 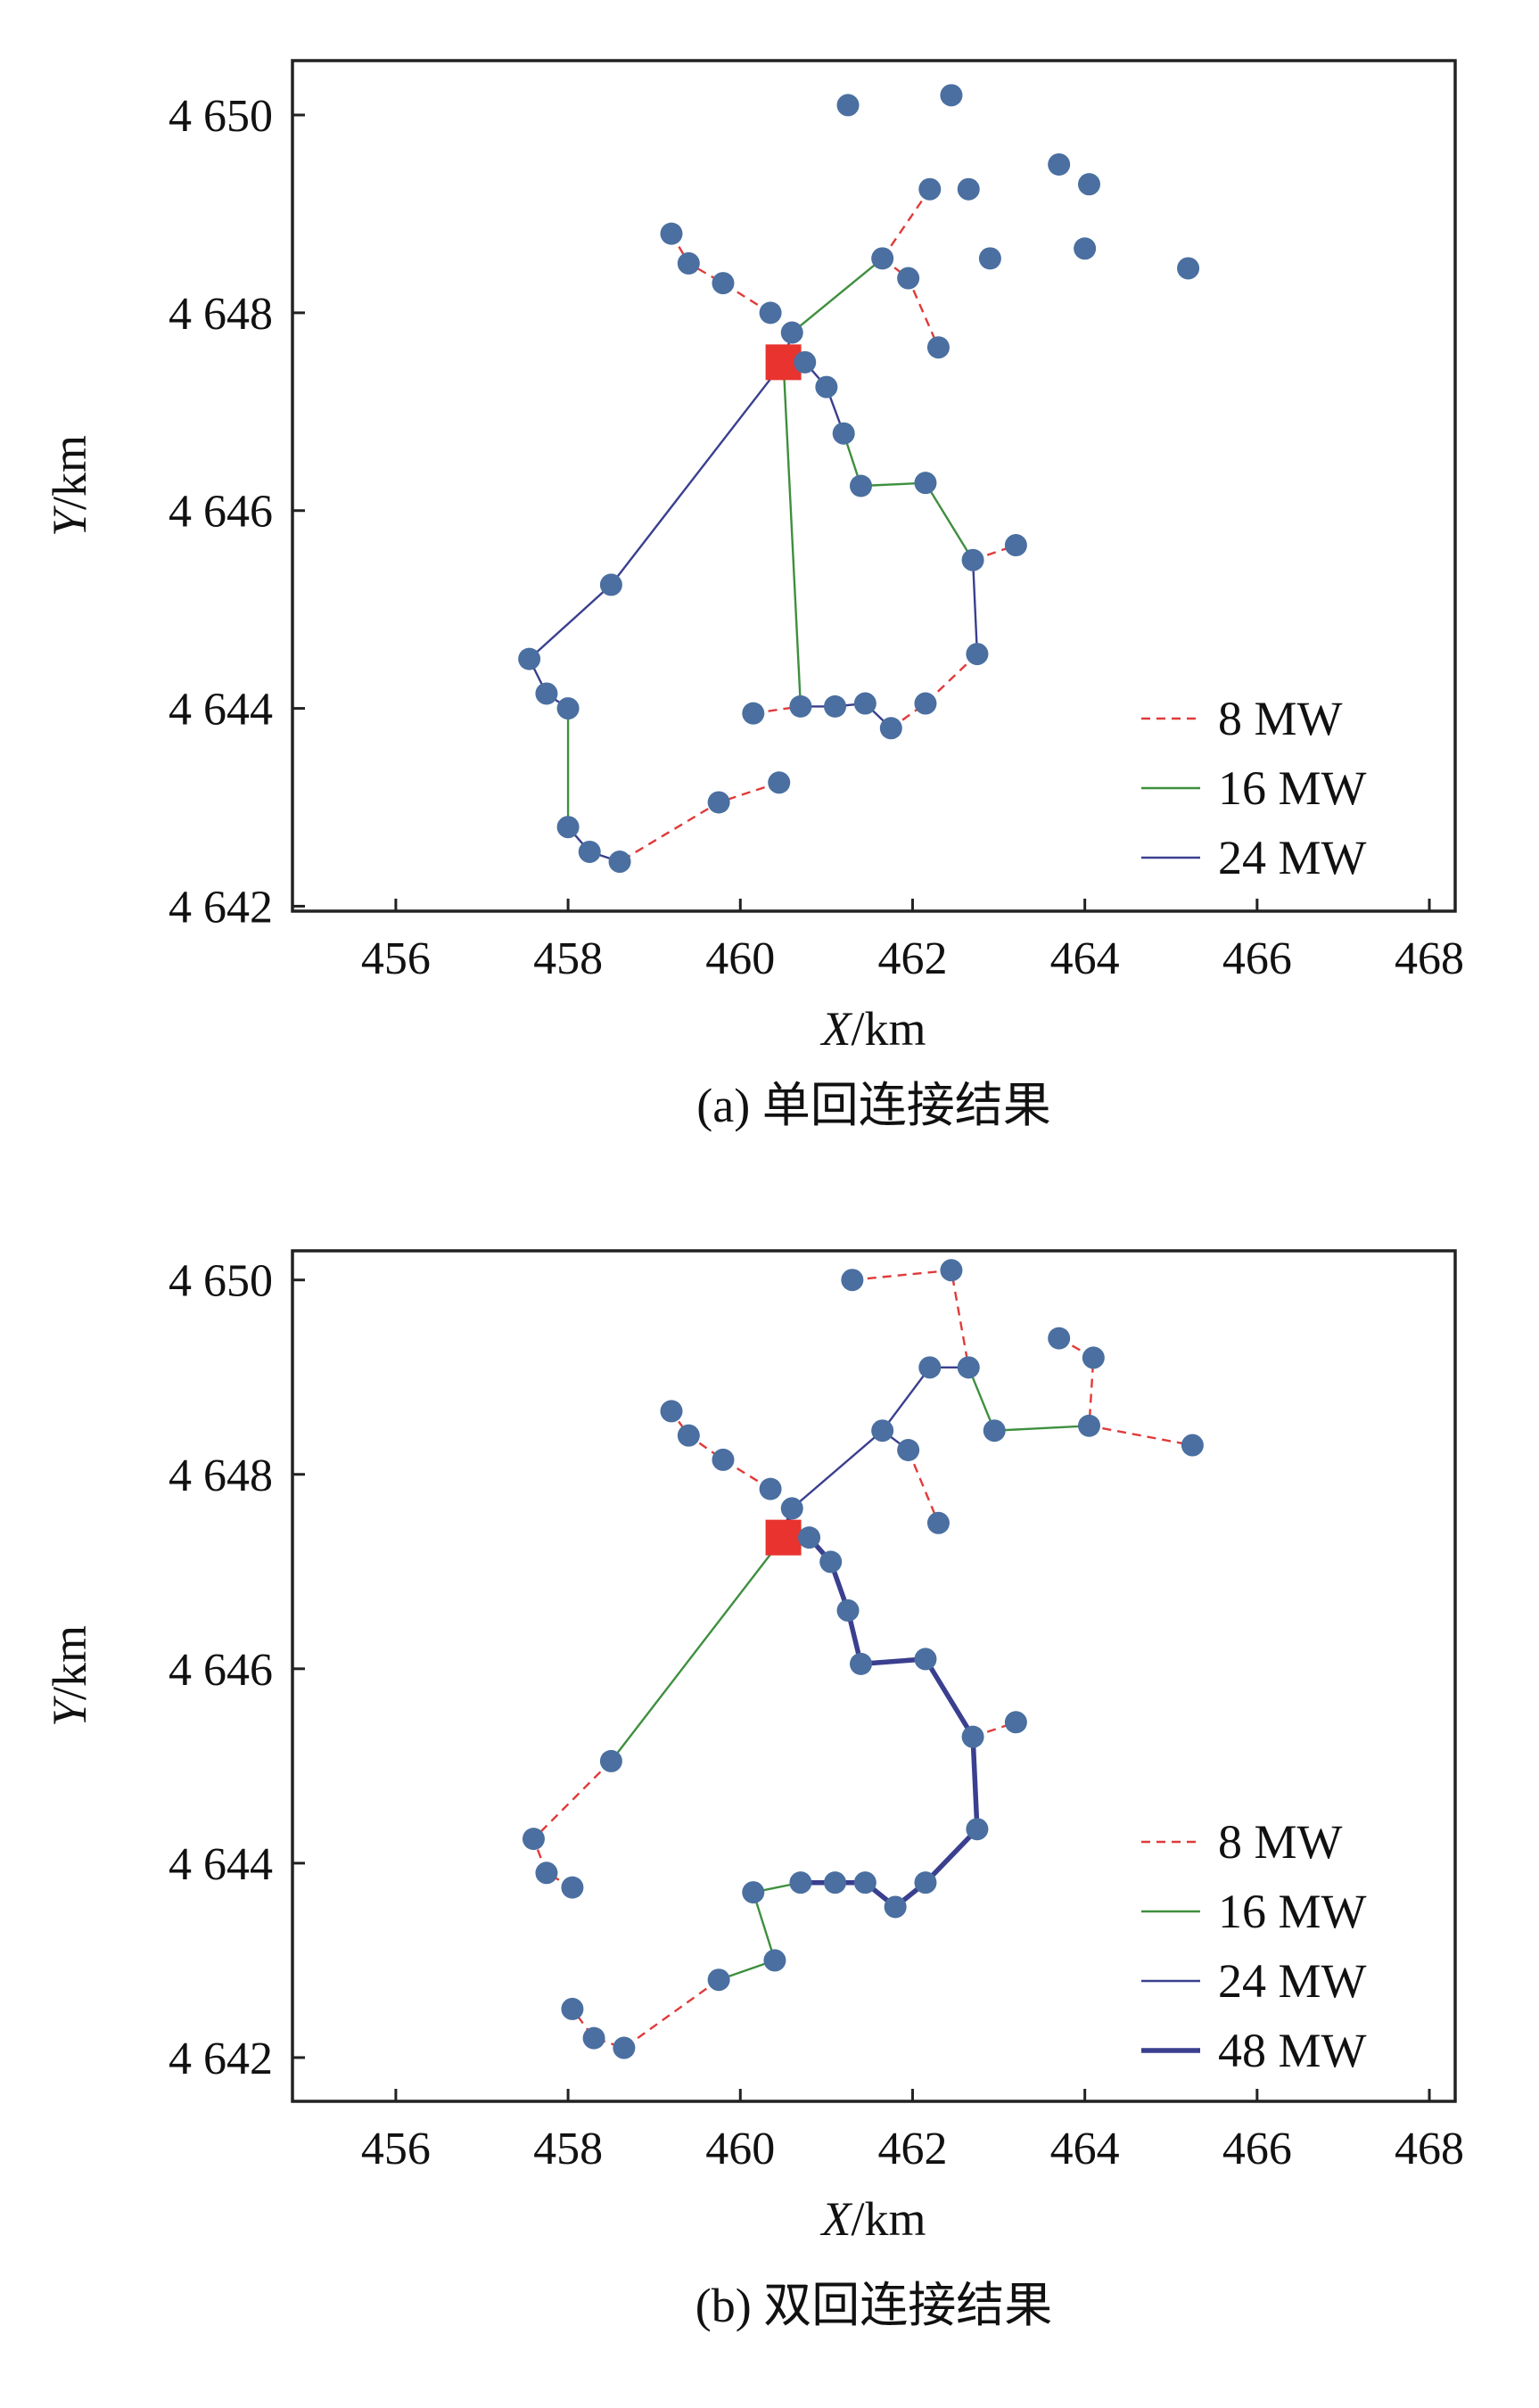 I want to click on x-tick-label: 458, so click(x=568, y=959).